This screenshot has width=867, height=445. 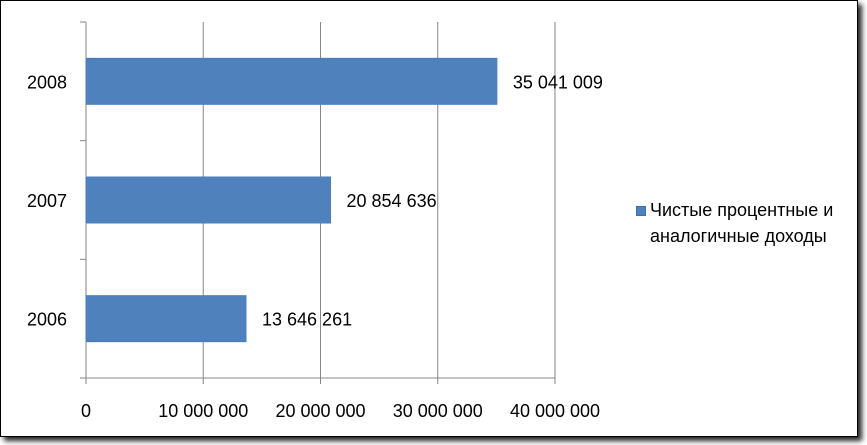 I want to click on bar-2006, so click(x=166, y=319).